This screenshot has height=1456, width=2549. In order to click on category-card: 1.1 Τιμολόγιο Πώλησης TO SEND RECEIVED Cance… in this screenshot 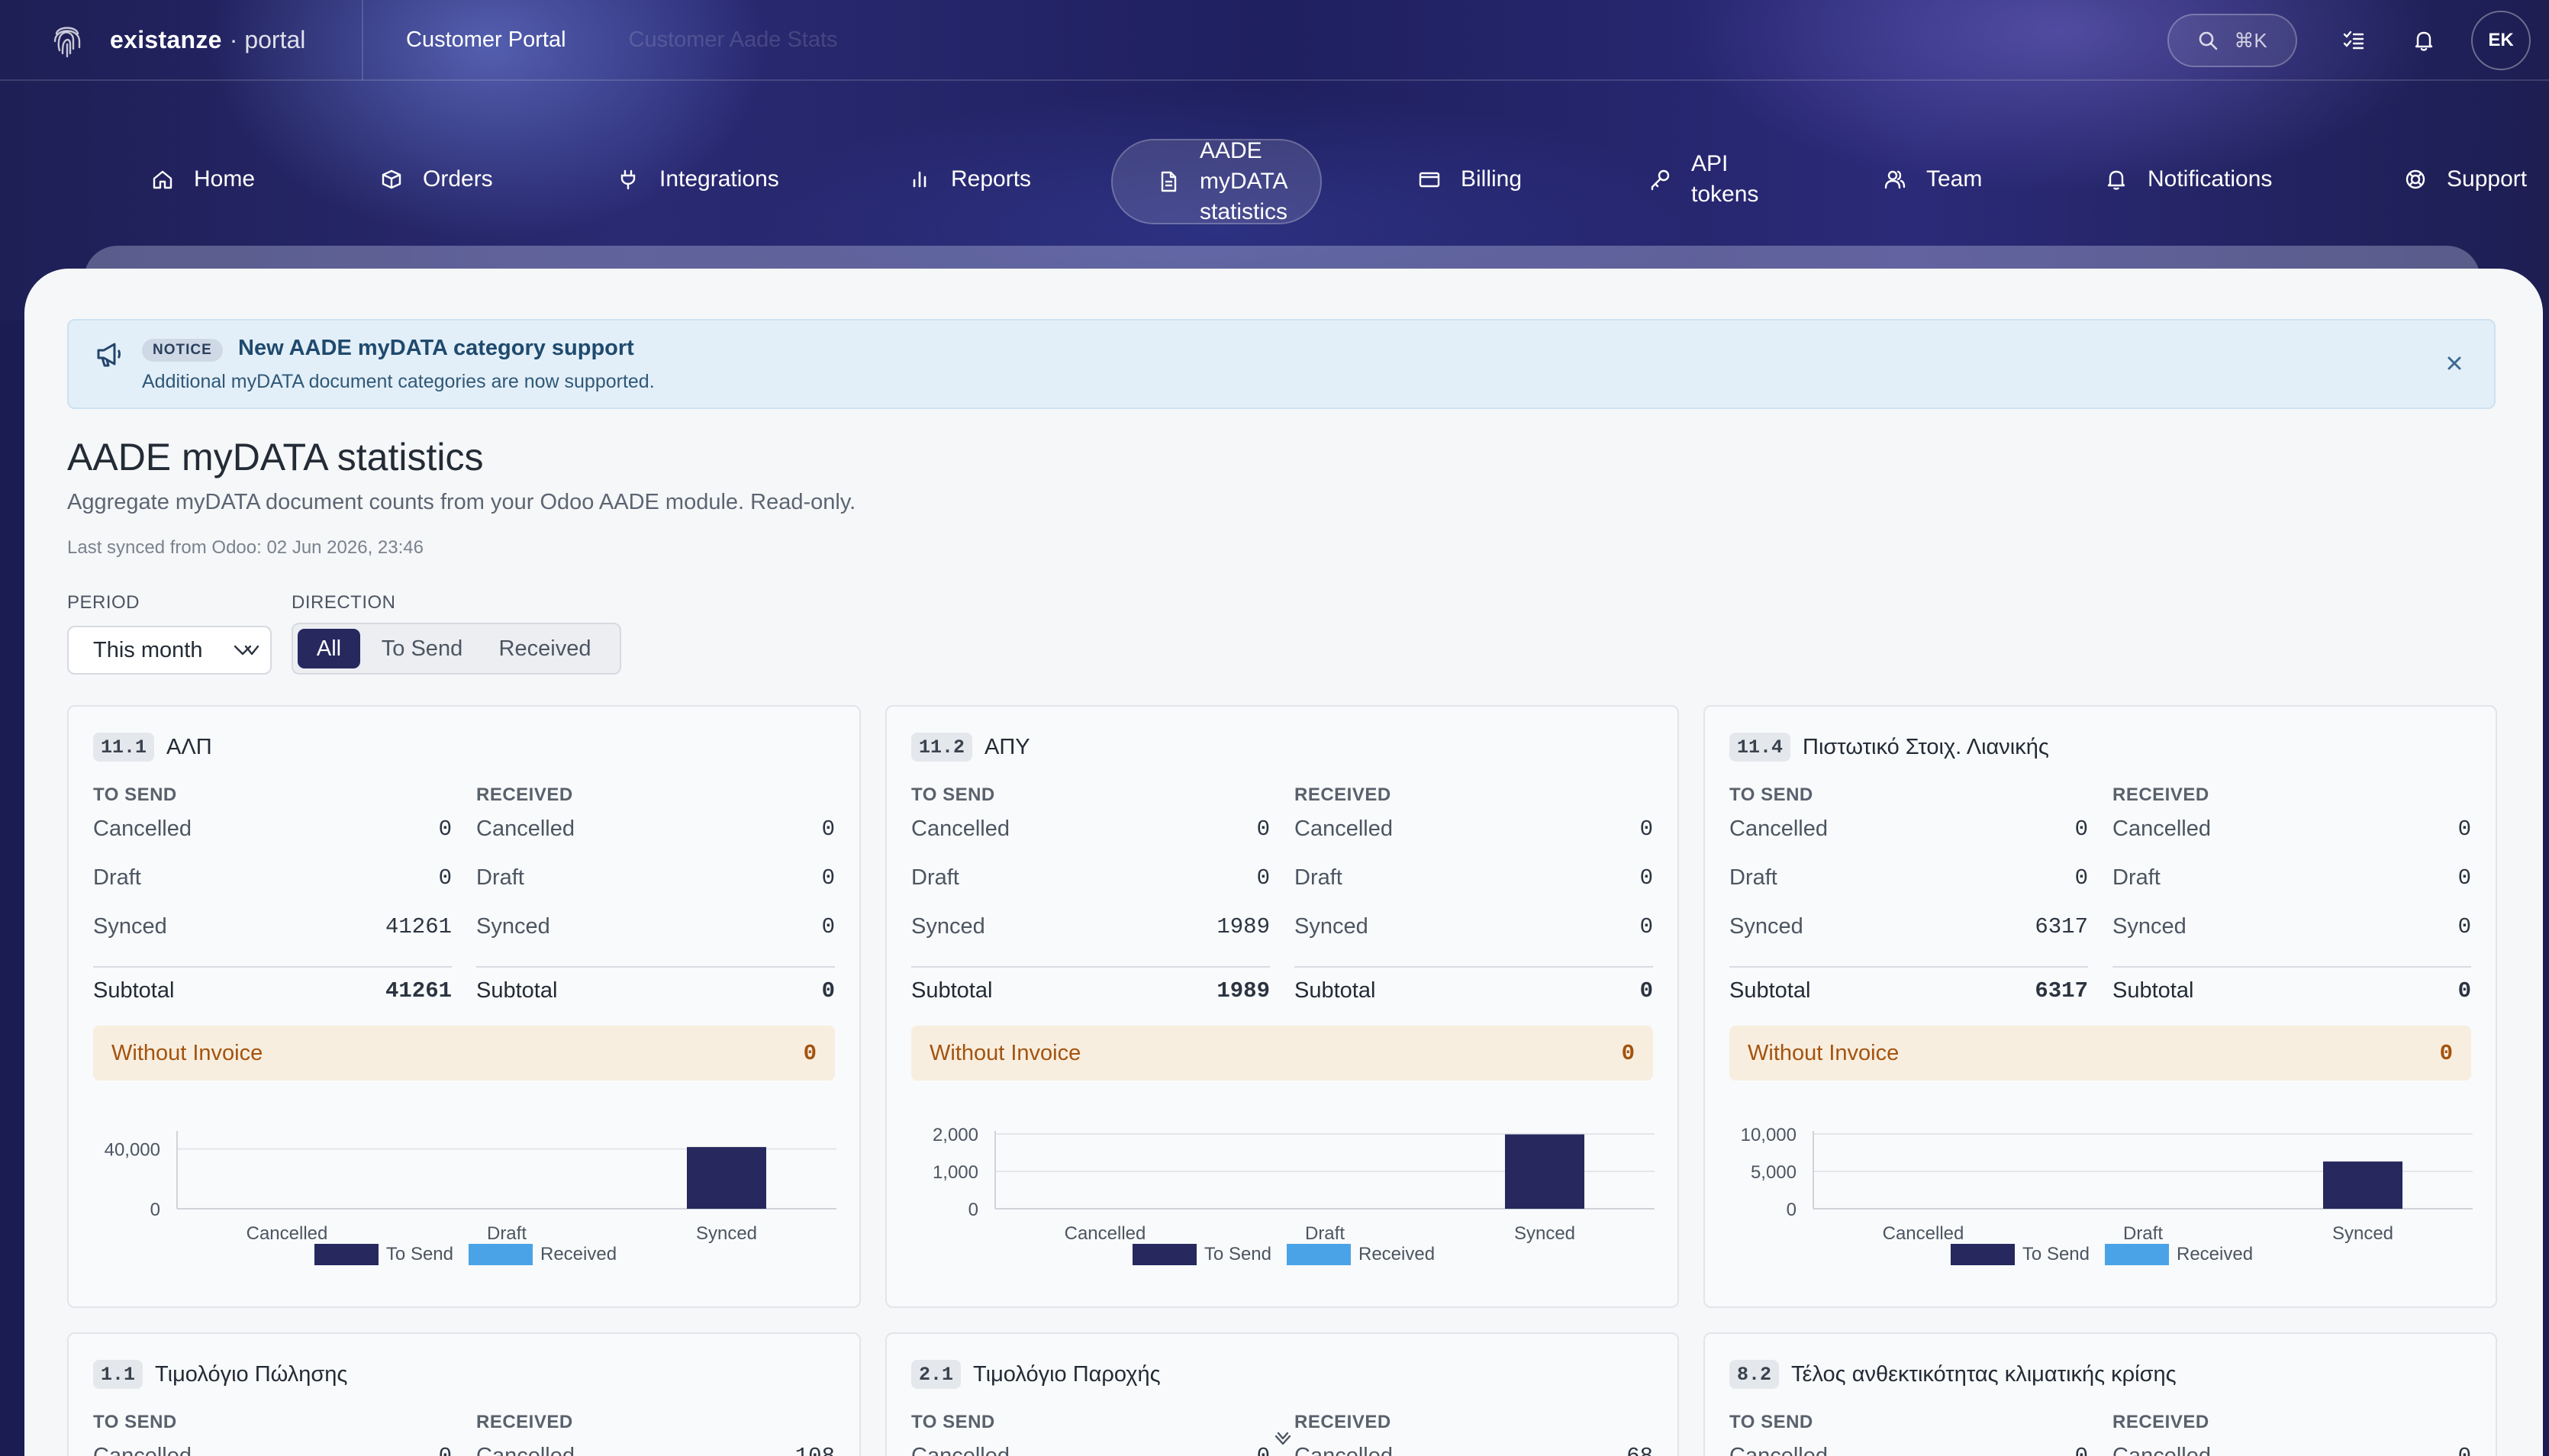, I will do `click(464, 1394)`.